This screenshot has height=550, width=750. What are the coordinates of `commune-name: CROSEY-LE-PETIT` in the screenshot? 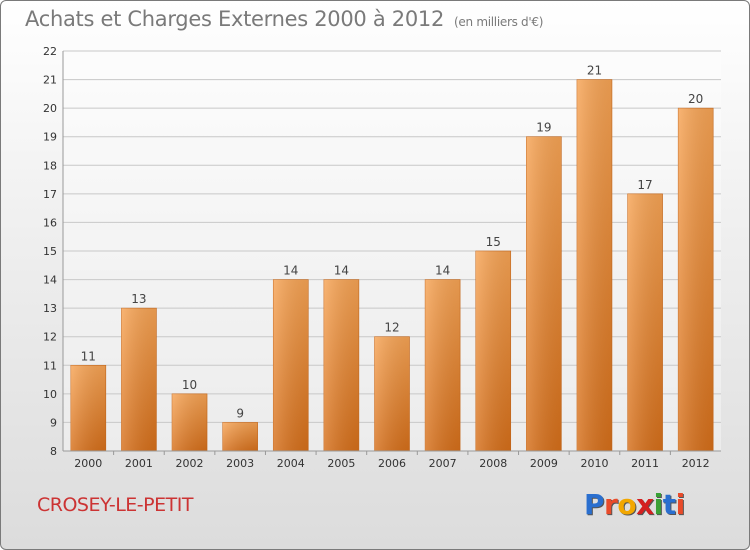 It's located at (115, 505).